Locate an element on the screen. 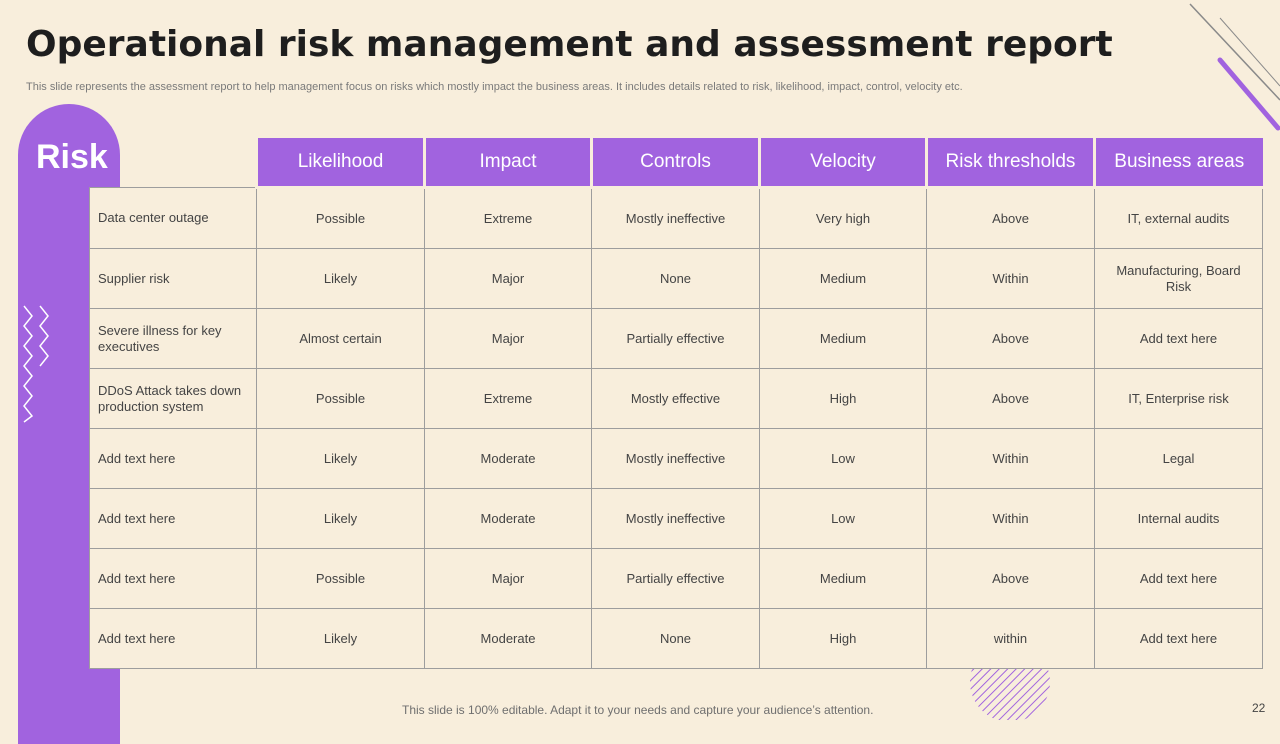 The image size is (1280, 744). risk-label: Risk is located at coordinates (72, 157).